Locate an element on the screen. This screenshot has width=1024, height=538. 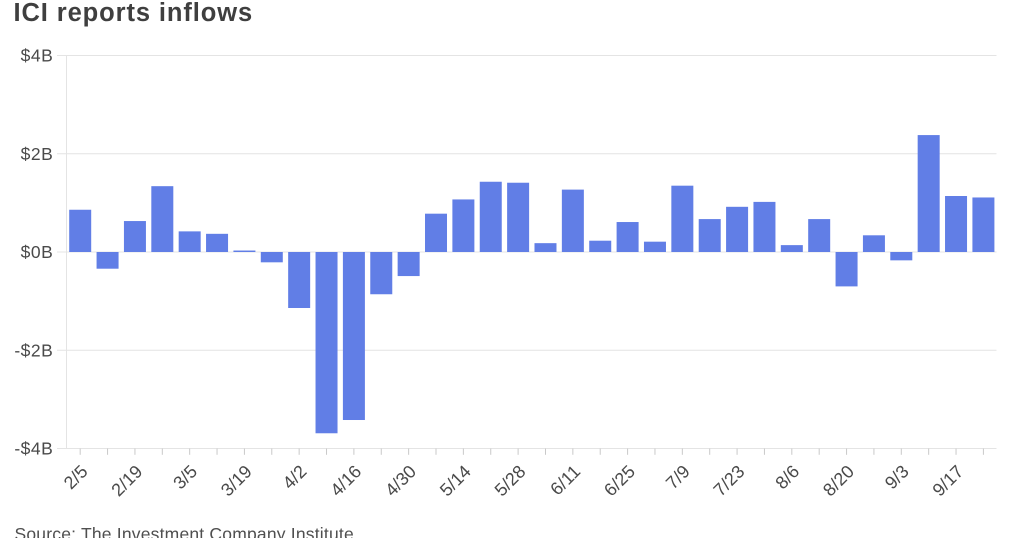
svg-text: $2B is located at coordinates (37, 154).